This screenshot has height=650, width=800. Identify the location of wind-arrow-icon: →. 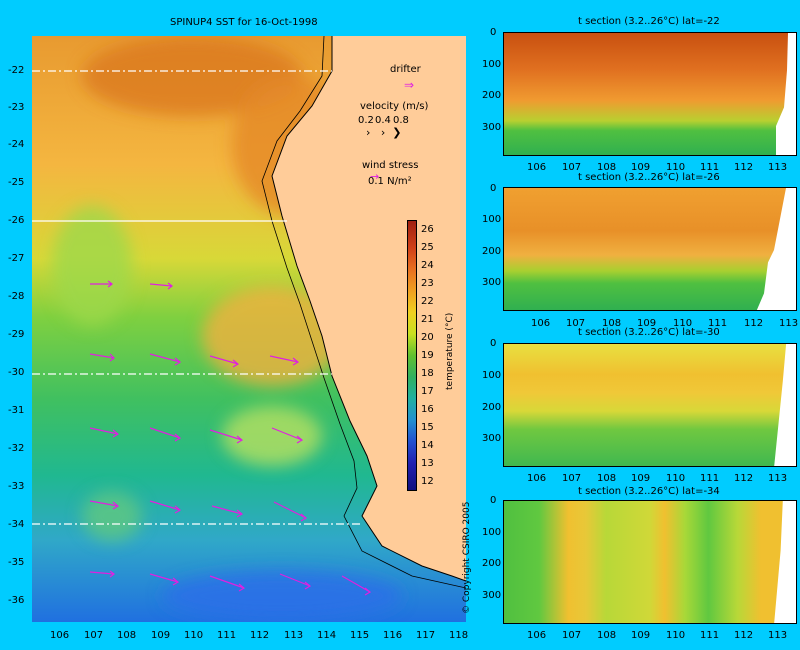
(375, 176).